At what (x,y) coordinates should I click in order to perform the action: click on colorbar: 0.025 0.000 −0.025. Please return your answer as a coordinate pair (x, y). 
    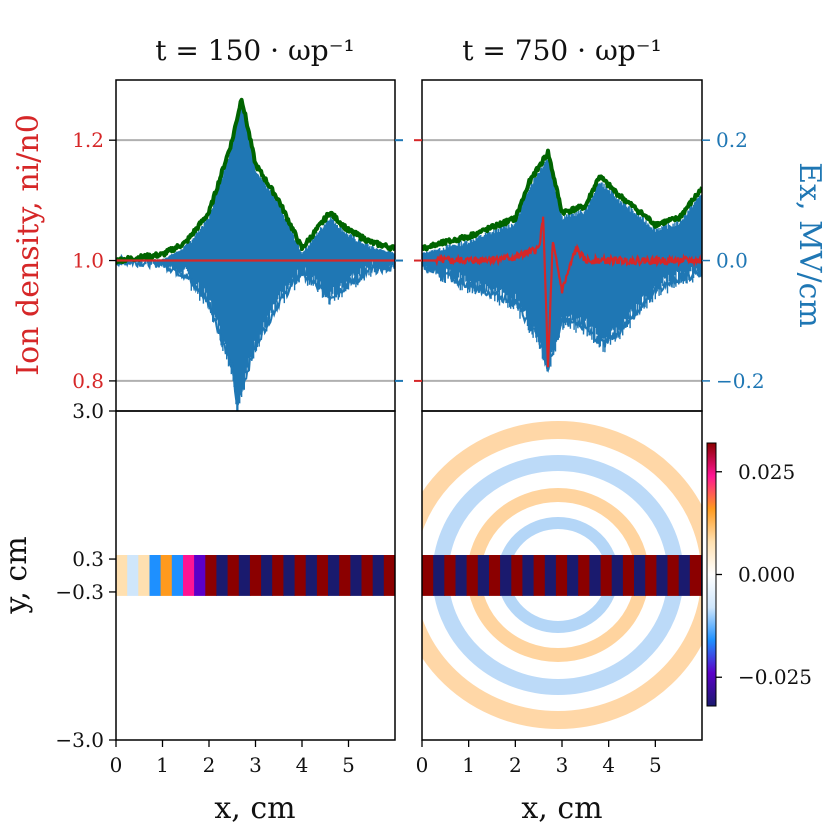
    Looking at the image, I should click on (759, 574).